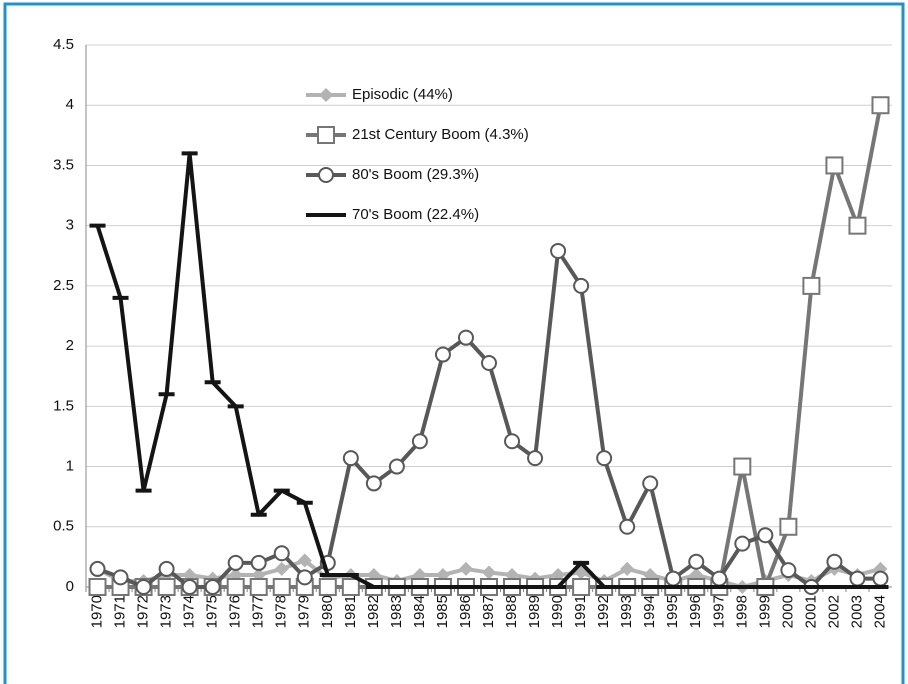 This screenshot has width=908, height=684. I want to click on x-tick-label: 1972, so click(143, 611).